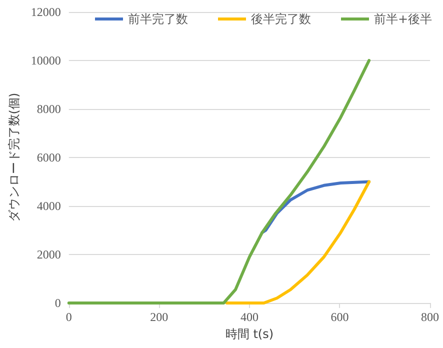 The image size is (443, 348). What do you see at coordinates (403, 19) in the screenshot?
I see `legend-label: 前半+後半` at bounding box center [403, 19].